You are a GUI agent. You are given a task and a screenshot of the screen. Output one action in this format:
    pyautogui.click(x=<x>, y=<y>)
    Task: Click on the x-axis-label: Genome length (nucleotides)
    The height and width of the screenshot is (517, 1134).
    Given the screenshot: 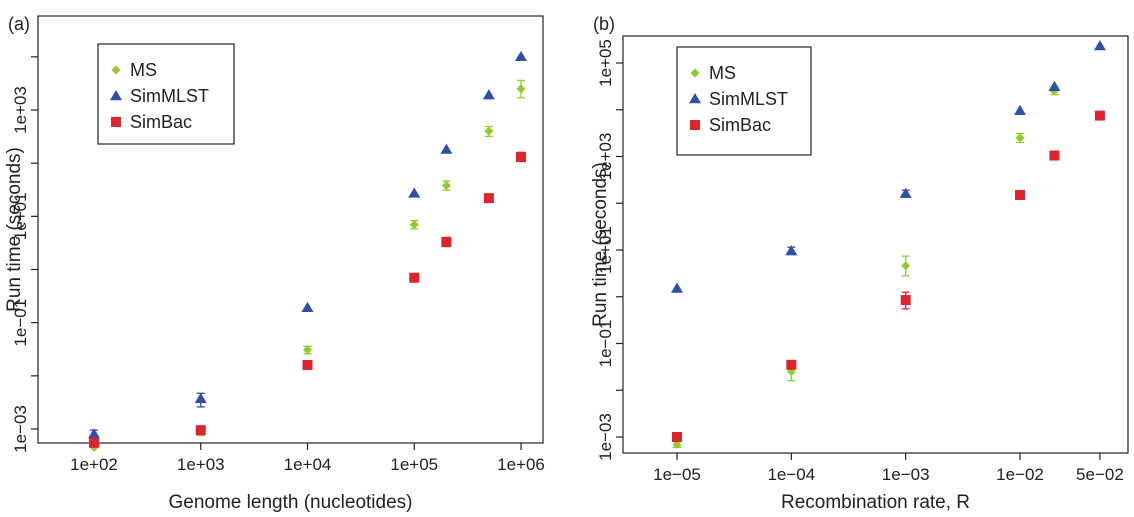 What is the action you would take?
    pyautogui.click(x=291, y=502)
    